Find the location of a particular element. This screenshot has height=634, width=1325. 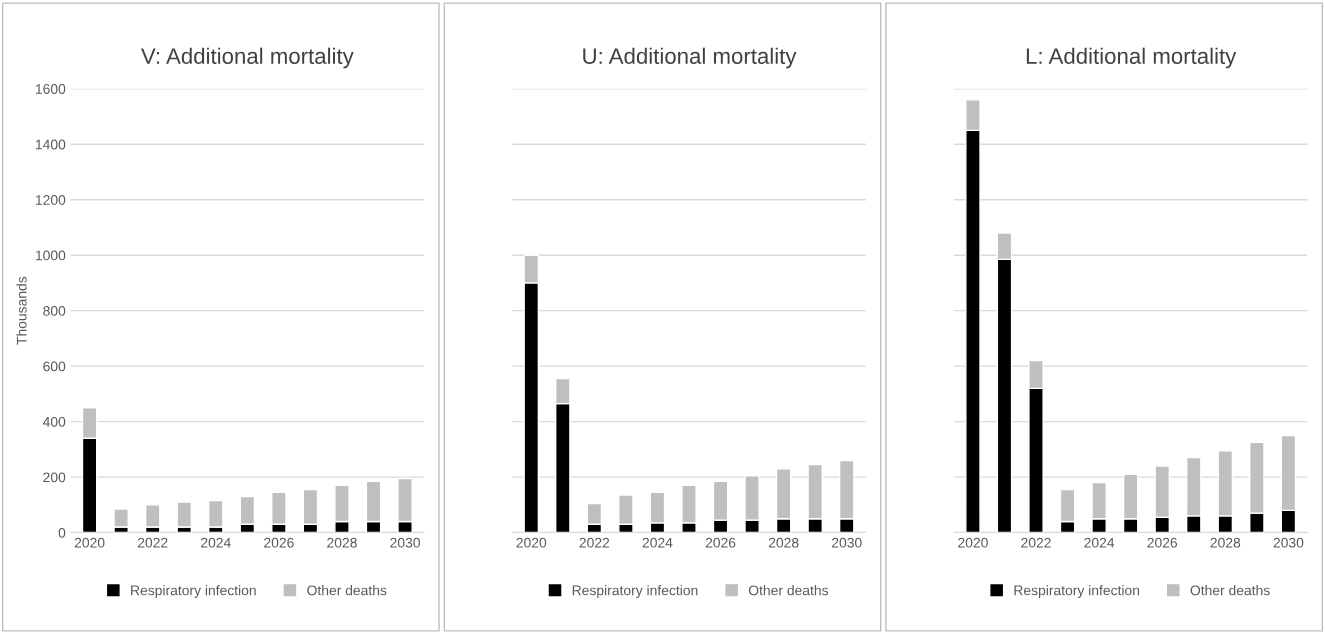

y-tick-label: 600 is located at coordinates (54, 366).